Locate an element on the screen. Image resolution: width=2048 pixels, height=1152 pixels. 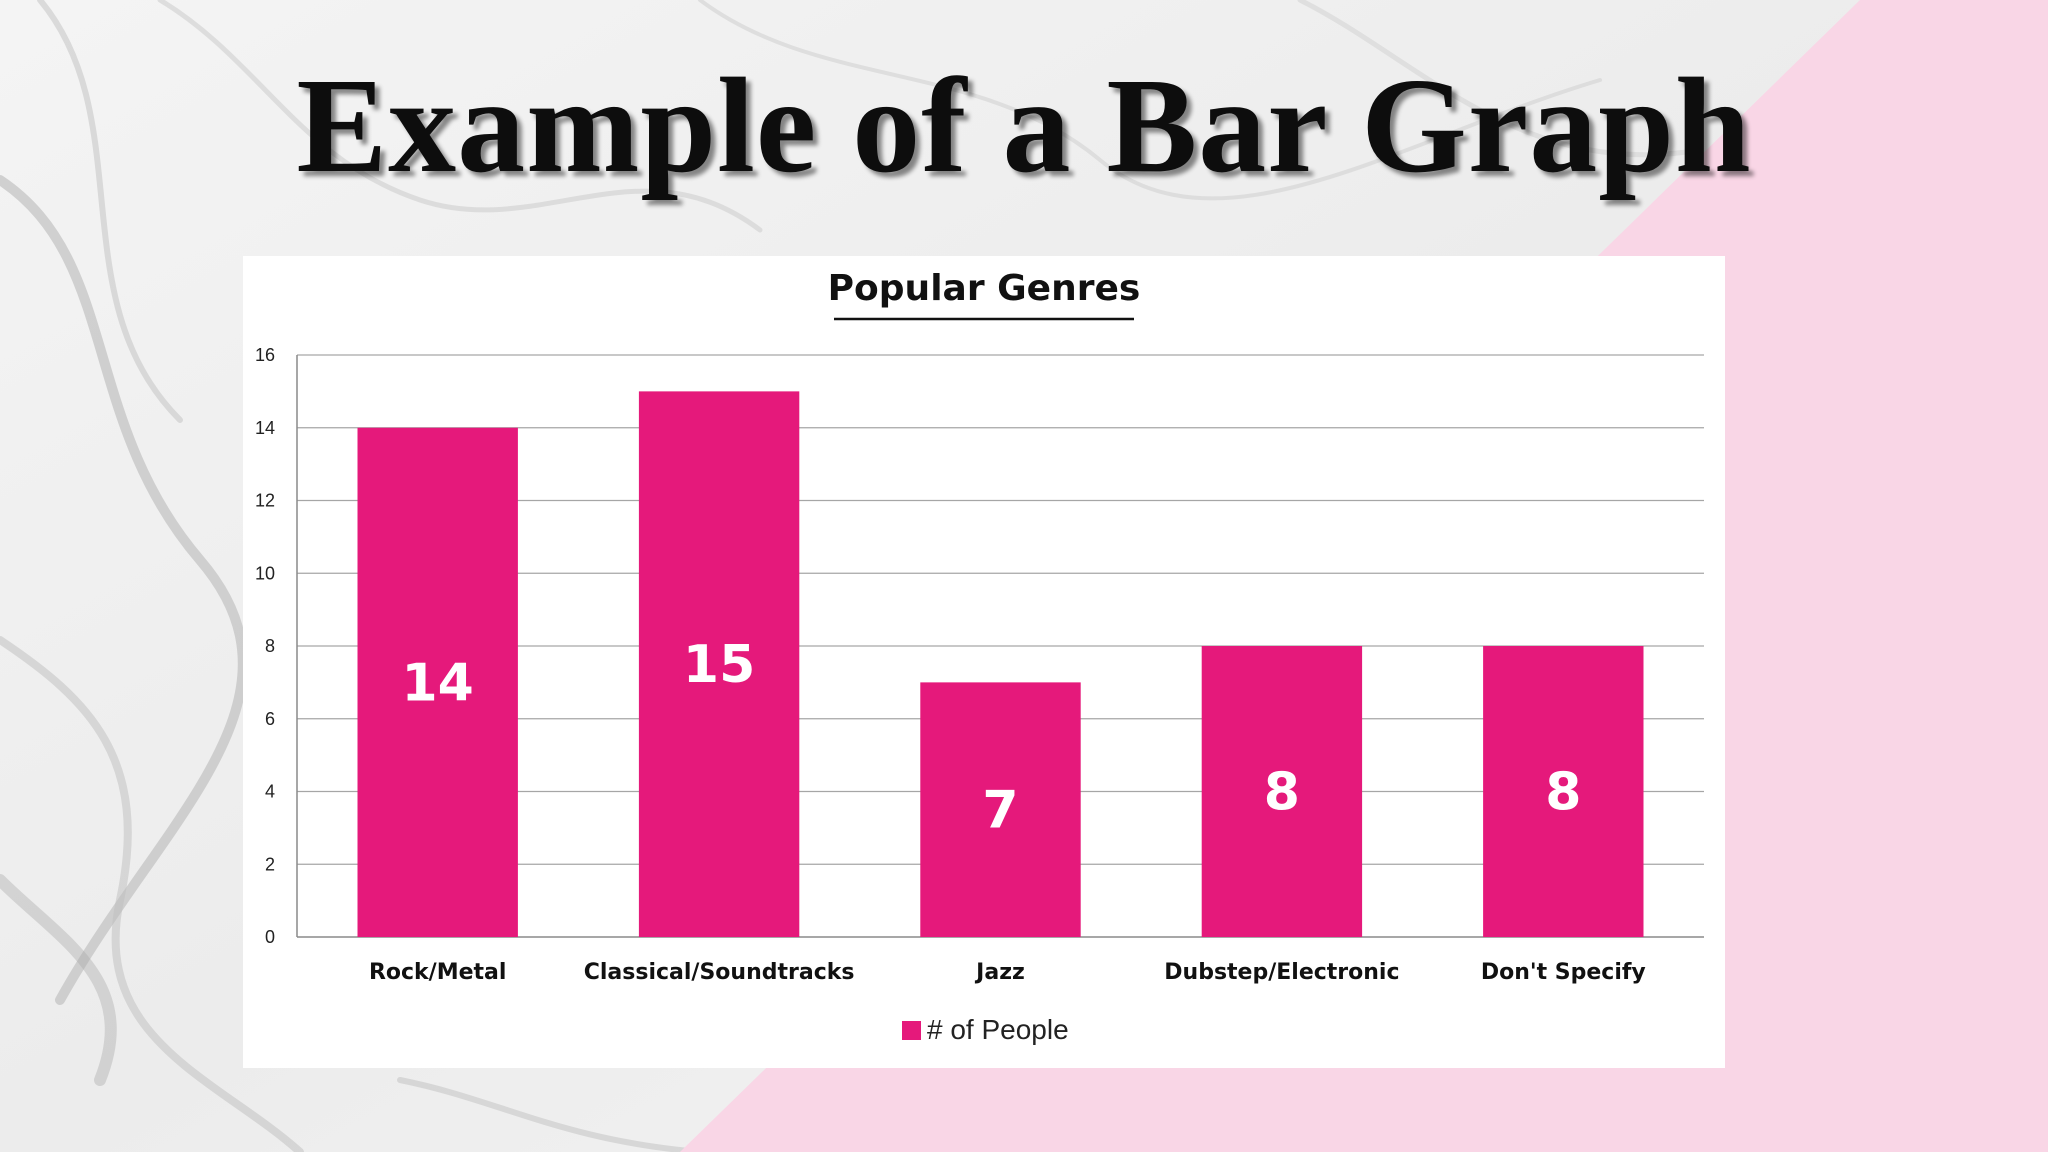
legend-swatch is located at coordinates (911, 1030).